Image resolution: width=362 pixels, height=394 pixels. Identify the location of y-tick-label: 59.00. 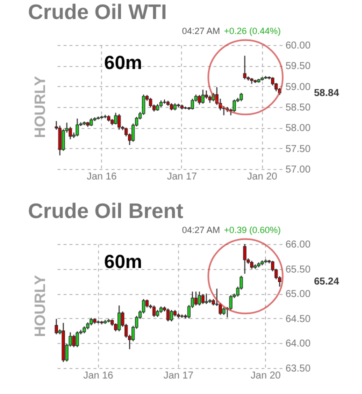
(298, 87).